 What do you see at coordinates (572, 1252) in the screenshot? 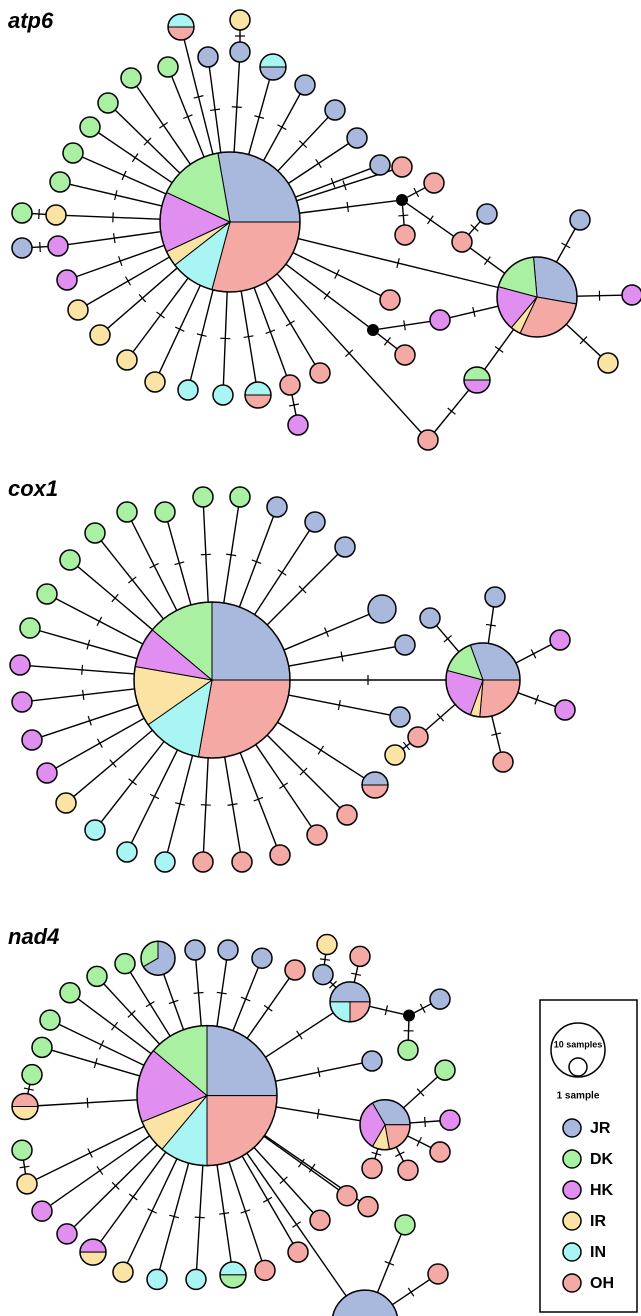
I see `legend-swatch` at bounding box center [572, 1252].